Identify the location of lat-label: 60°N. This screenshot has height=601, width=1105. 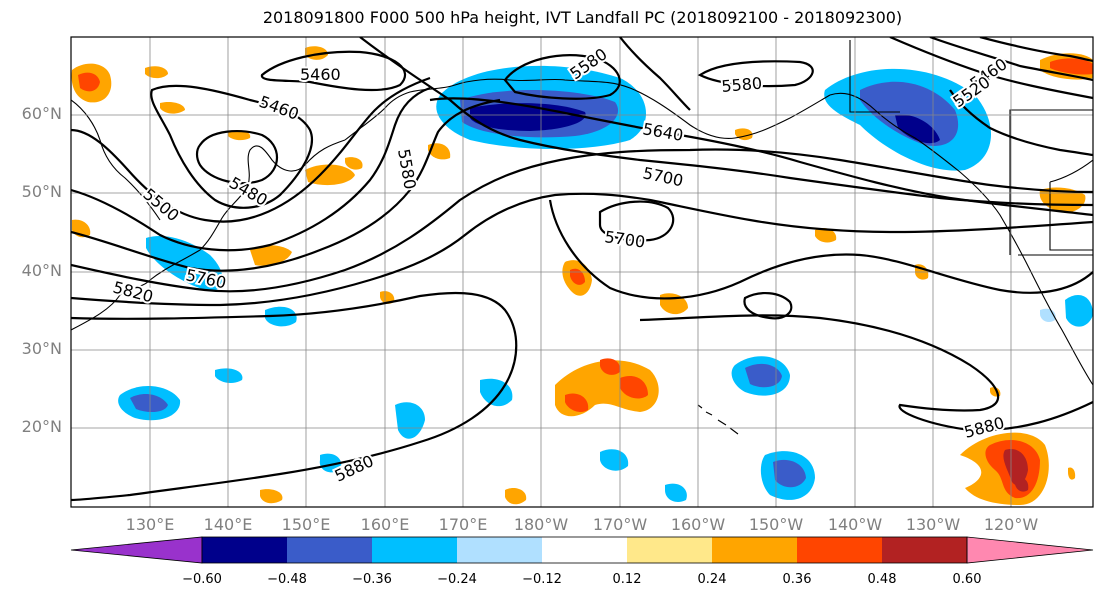
(41, 113).